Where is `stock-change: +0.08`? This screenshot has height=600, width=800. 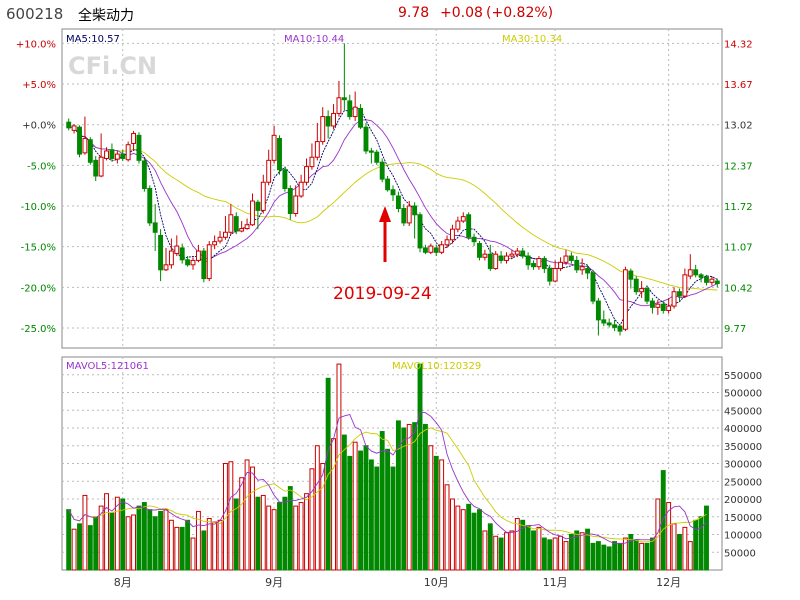 stock-change: +0.08 is located at coordinates (461, 13).